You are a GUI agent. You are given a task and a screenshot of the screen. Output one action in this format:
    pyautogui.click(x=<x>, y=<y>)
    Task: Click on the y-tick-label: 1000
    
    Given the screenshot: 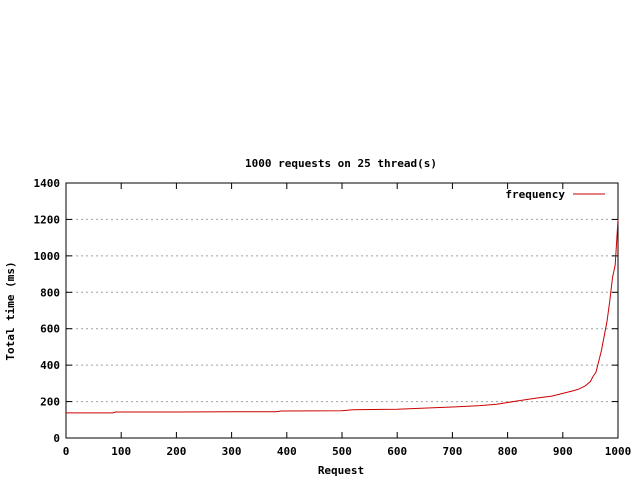 What is the action you would take?
    pyautogui.click(x=47, y=256)
    